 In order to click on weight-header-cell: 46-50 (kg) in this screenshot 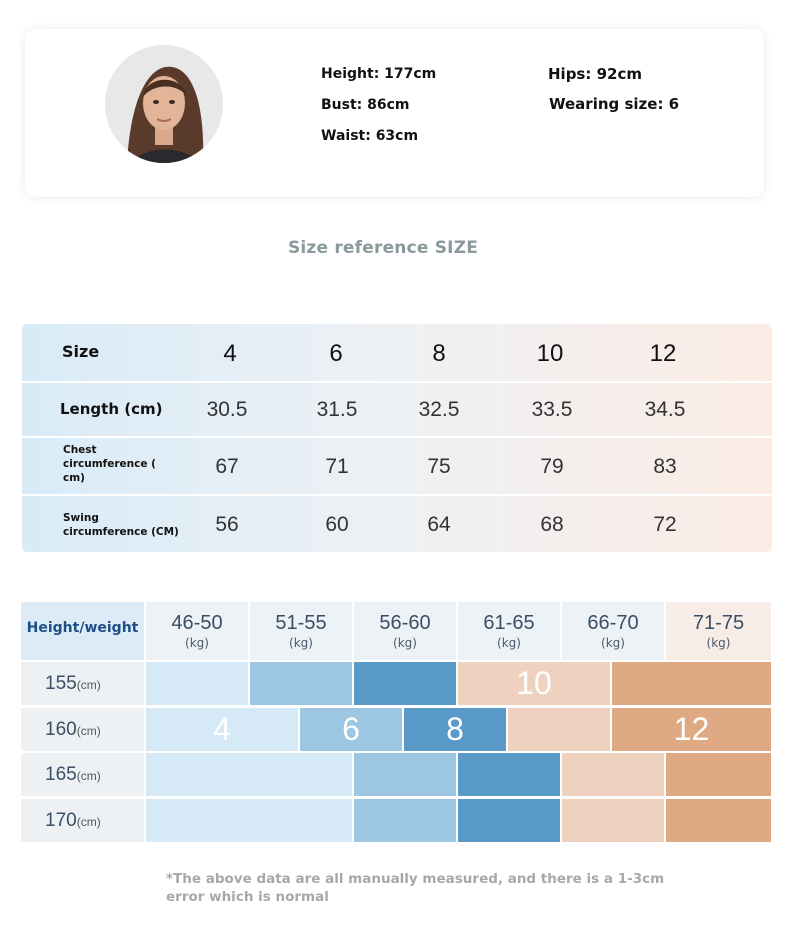, I will do `click(198, 631)`.